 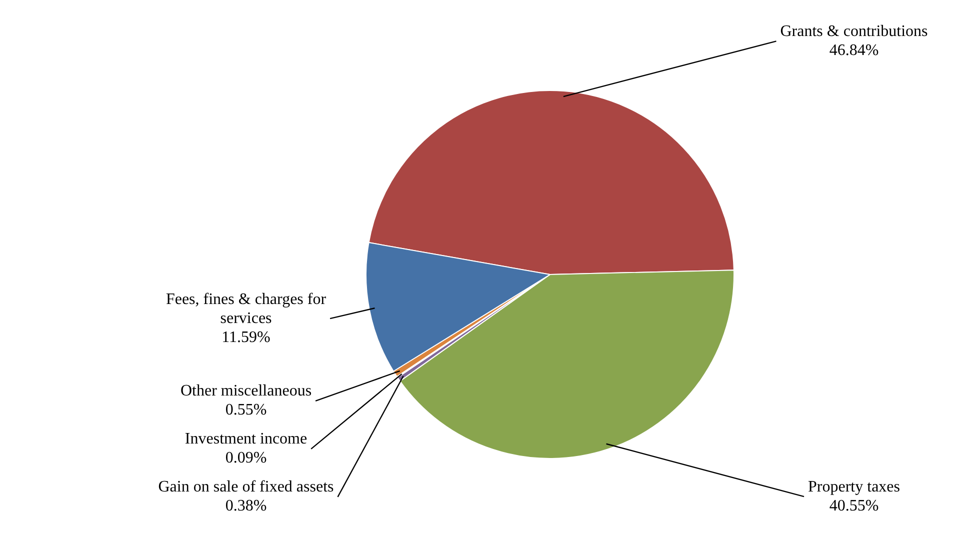 I want to click on slice-label: Investment income, so click(x=246, y=439).